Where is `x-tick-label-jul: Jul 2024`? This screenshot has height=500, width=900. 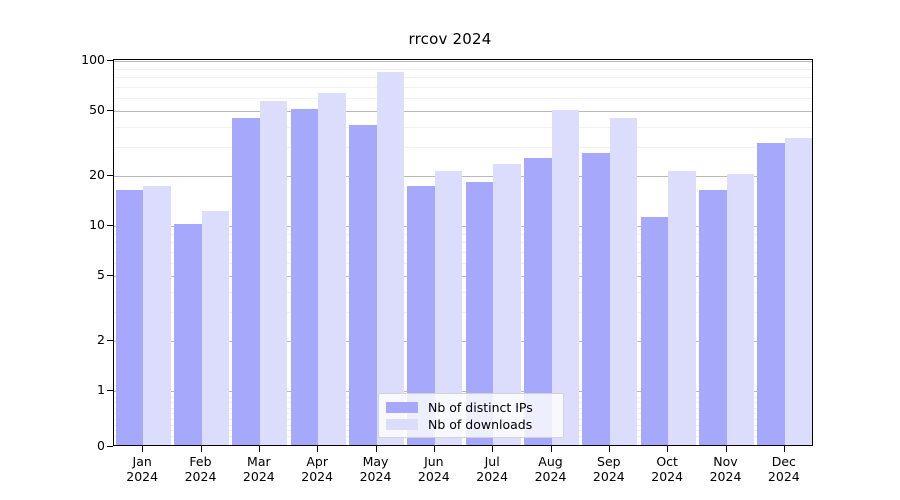 x-tick-label-jul: Jul 2024 is located at coordinates (492, 469).